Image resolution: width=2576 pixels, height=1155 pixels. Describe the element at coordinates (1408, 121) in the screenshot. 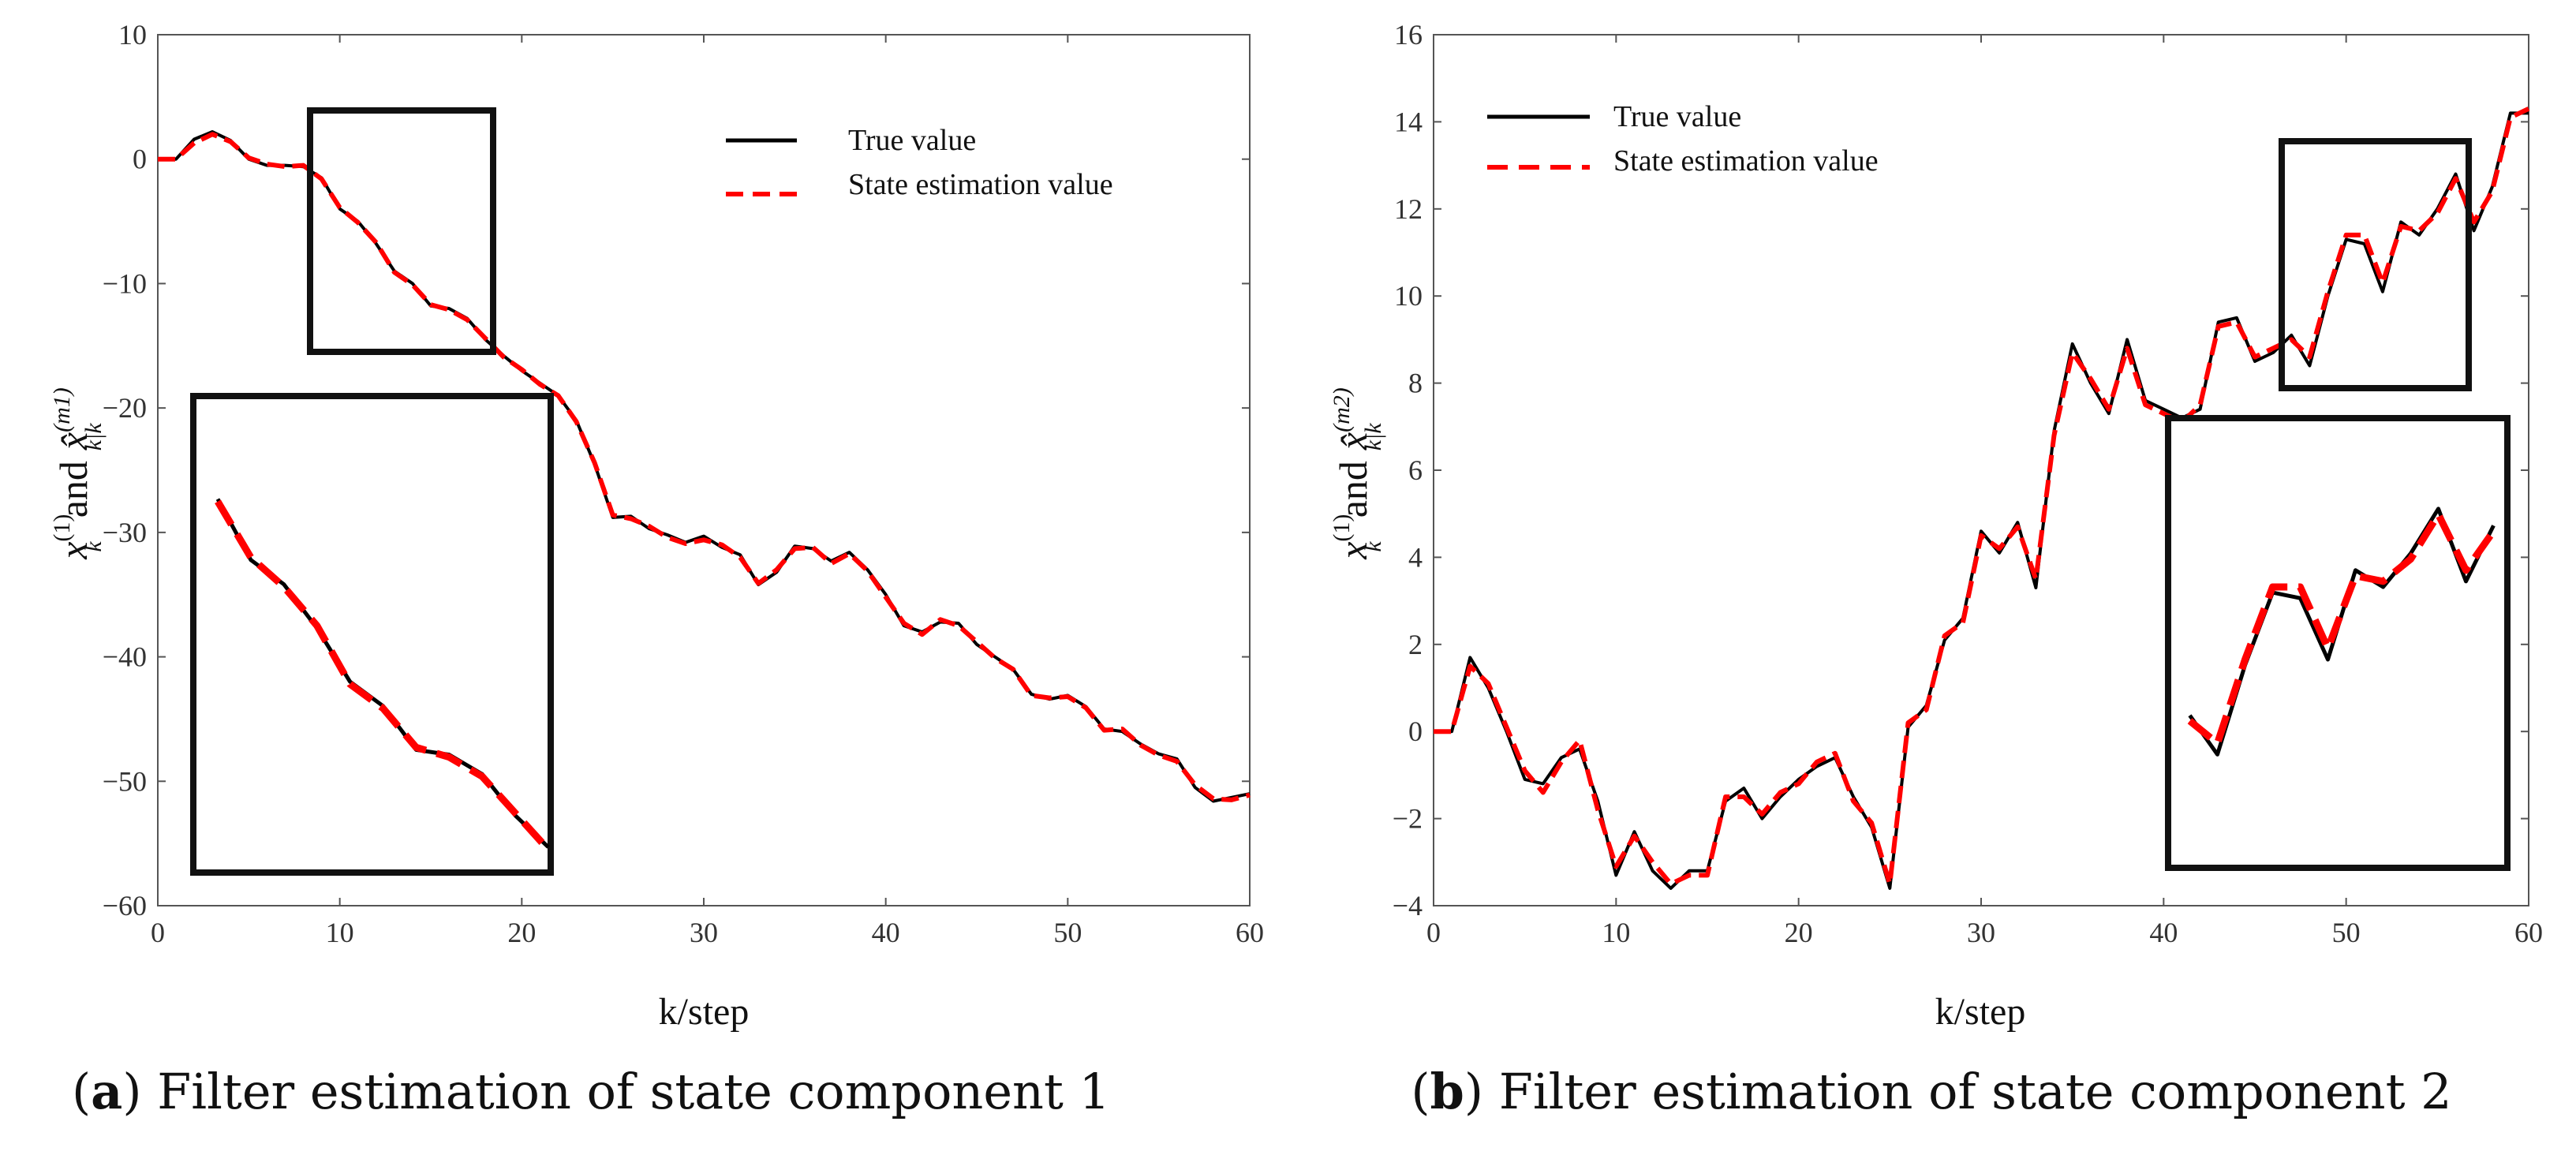

I see `y-tick-label: 14` at that location.